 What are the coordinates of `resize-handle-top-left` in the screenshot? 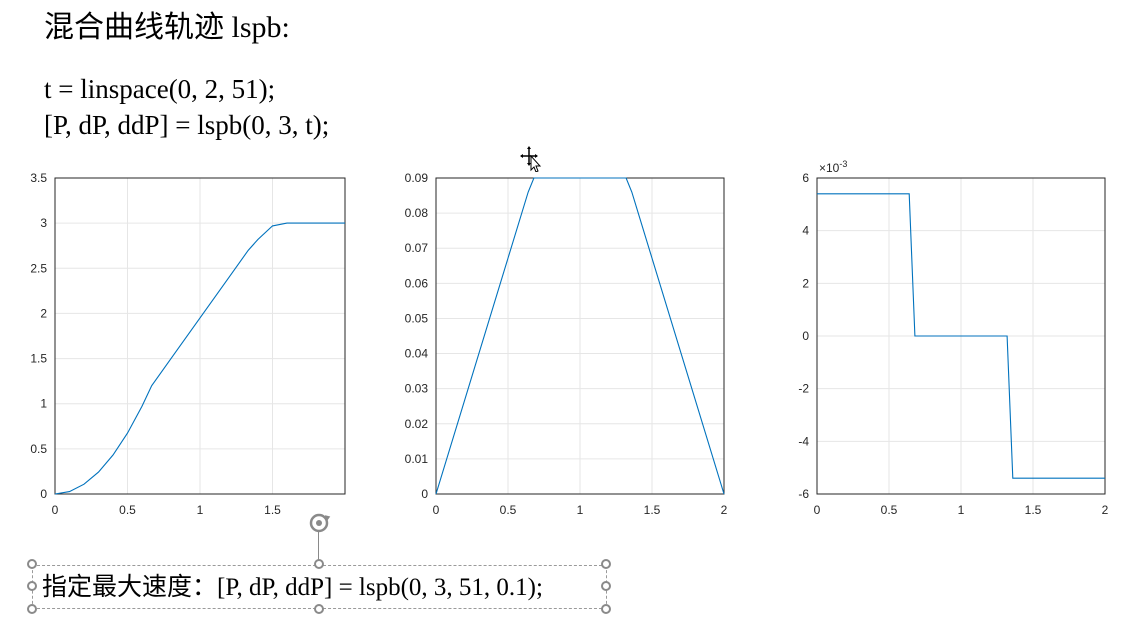 It's located at (32, 564).